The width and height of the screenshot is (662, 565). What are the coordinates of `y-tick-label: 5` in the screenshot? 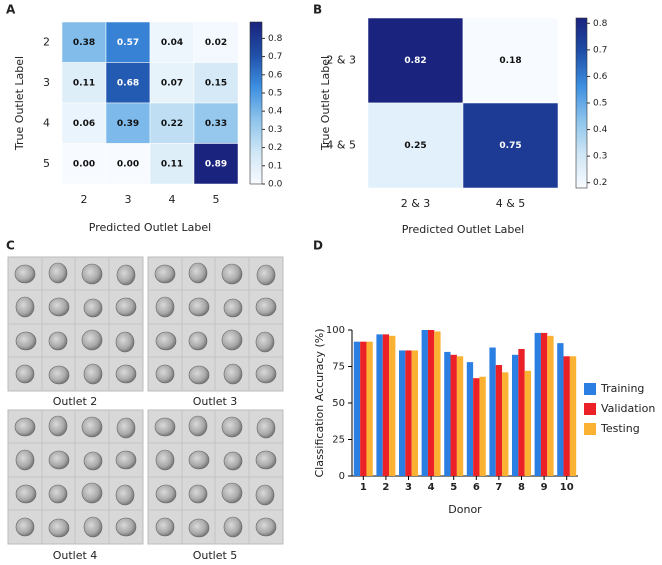 It's located at (46, 163).